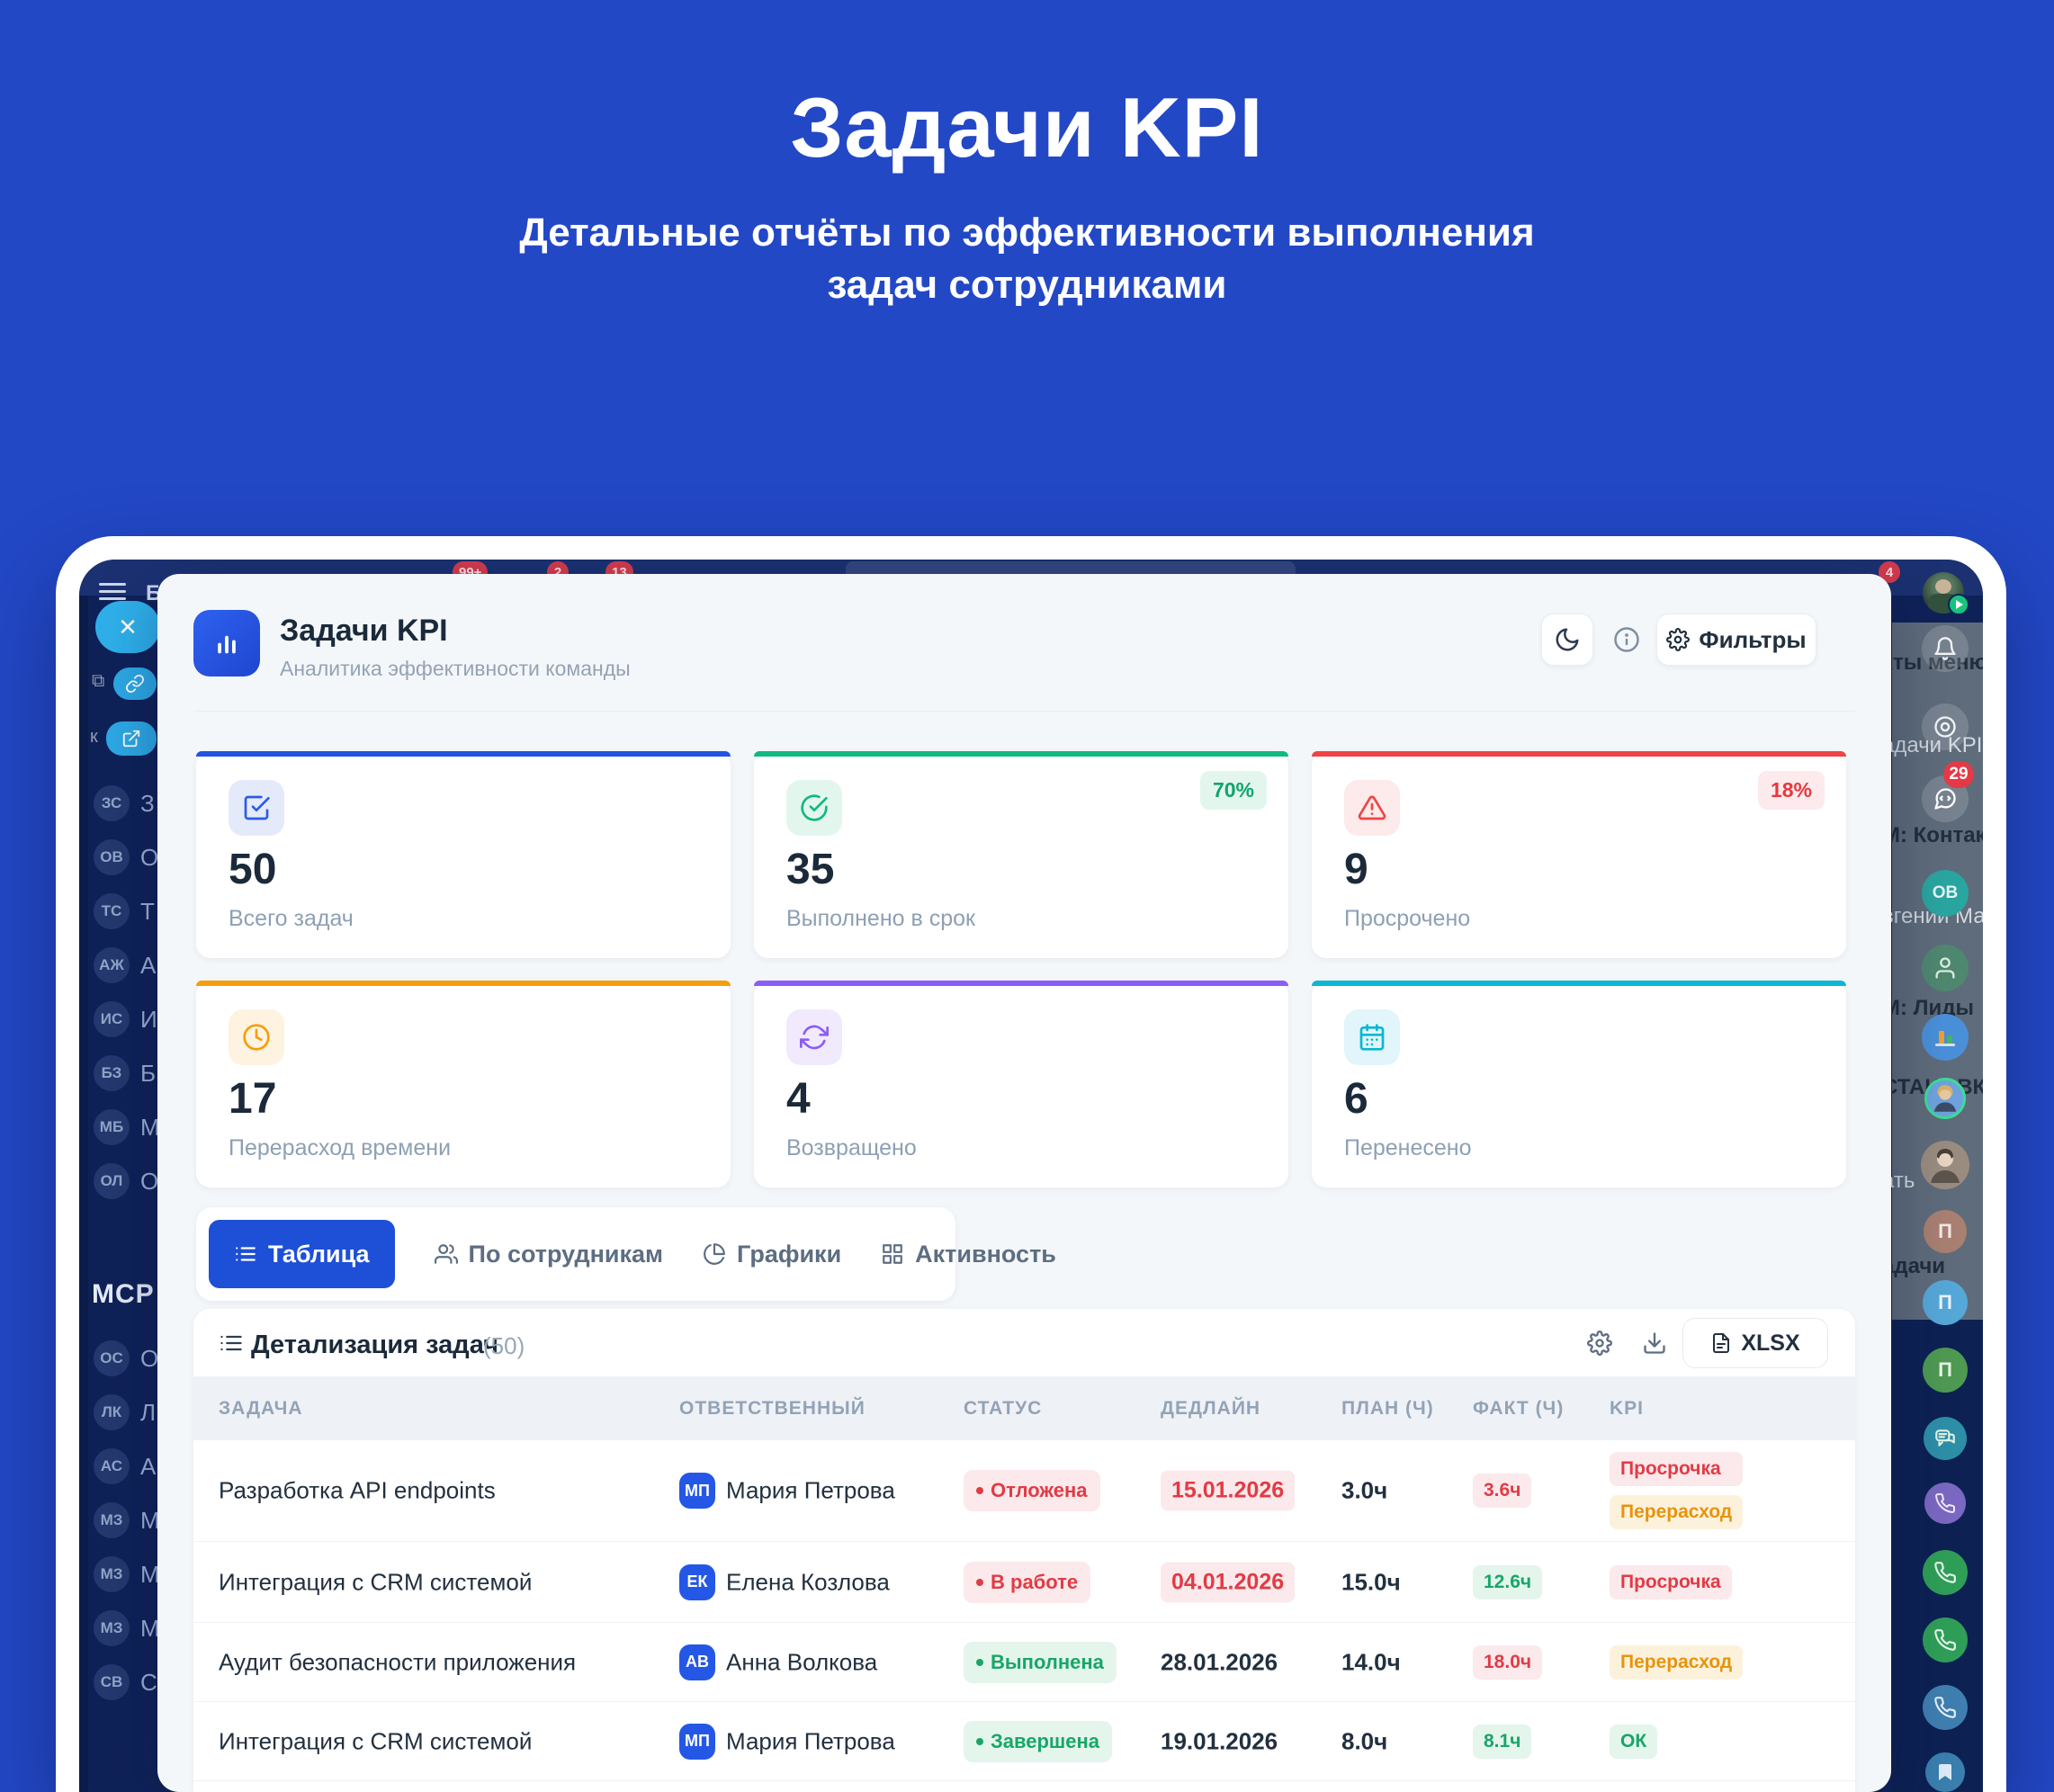 The image size is (2054, 1792). What do you see at coordinates (131, 738) in the screenshot?
I see `external-link-button` at bounding box center [131, 738].